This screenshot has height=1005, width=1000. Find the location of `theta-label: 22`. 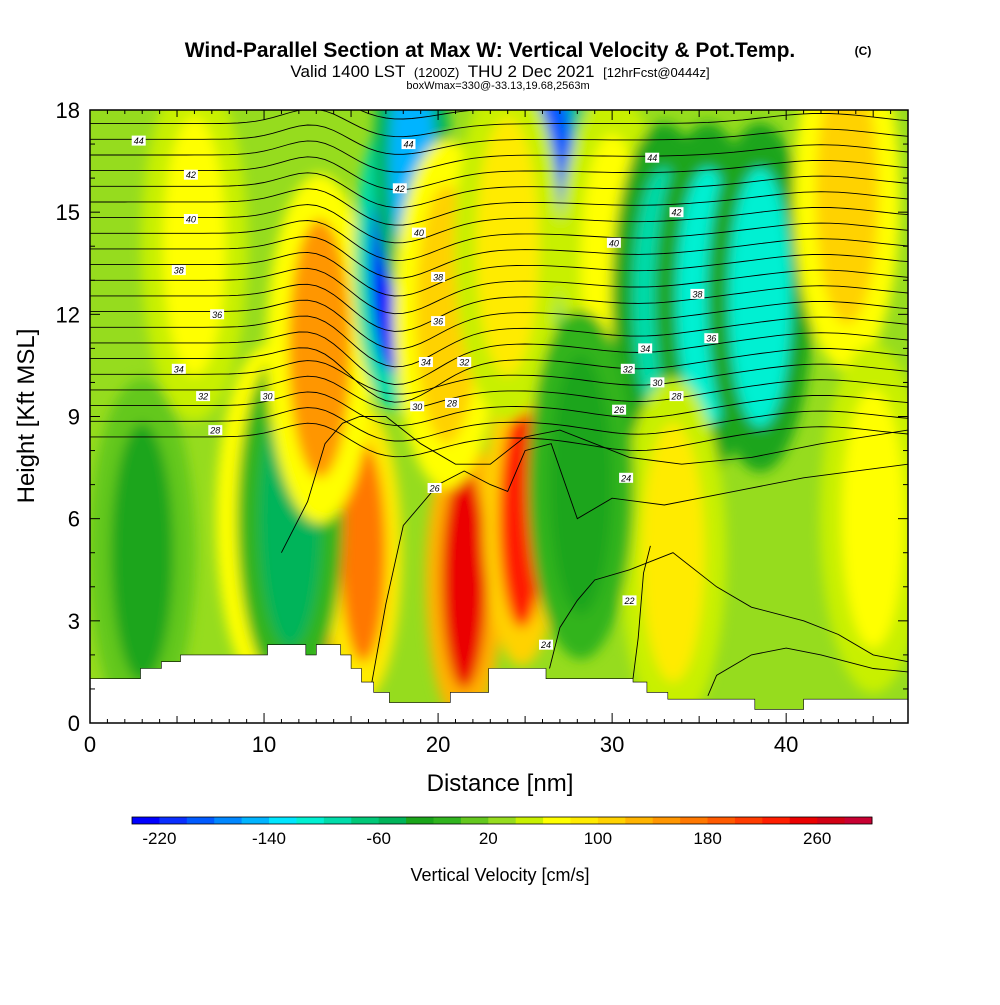

theta-label: 22 is located at coordinates (629, 600).